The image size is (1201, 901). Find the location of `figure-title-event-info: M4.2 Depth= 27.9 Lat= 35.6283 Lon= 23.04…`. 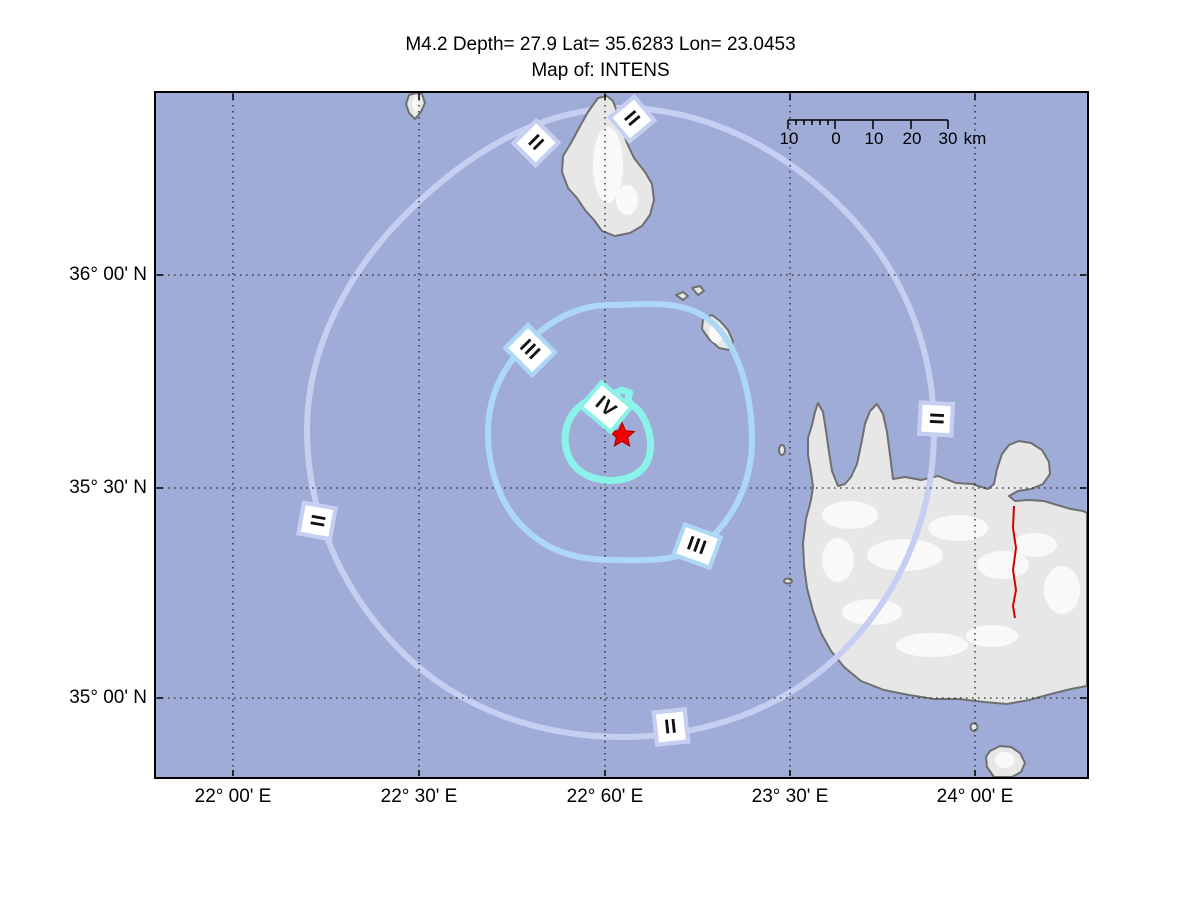

figure-title-event-info: M4.2 Depth= 27.9 Lat= 35.6283 Lon= 23.04… is located at coordinates (600, 44).